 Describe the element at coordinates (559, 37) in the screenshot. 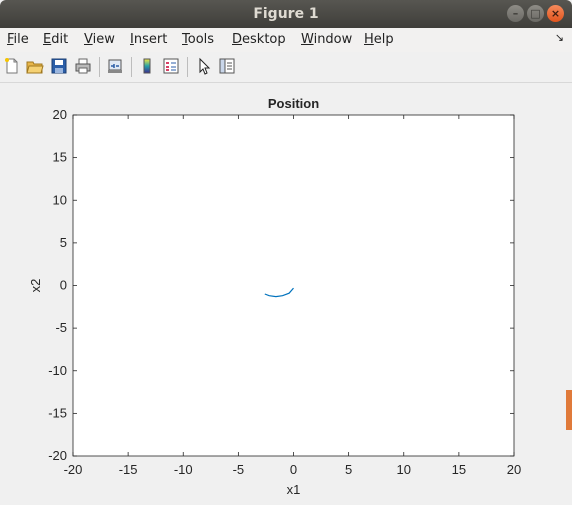

I see `dock-figure-icon: ↘` at that location.